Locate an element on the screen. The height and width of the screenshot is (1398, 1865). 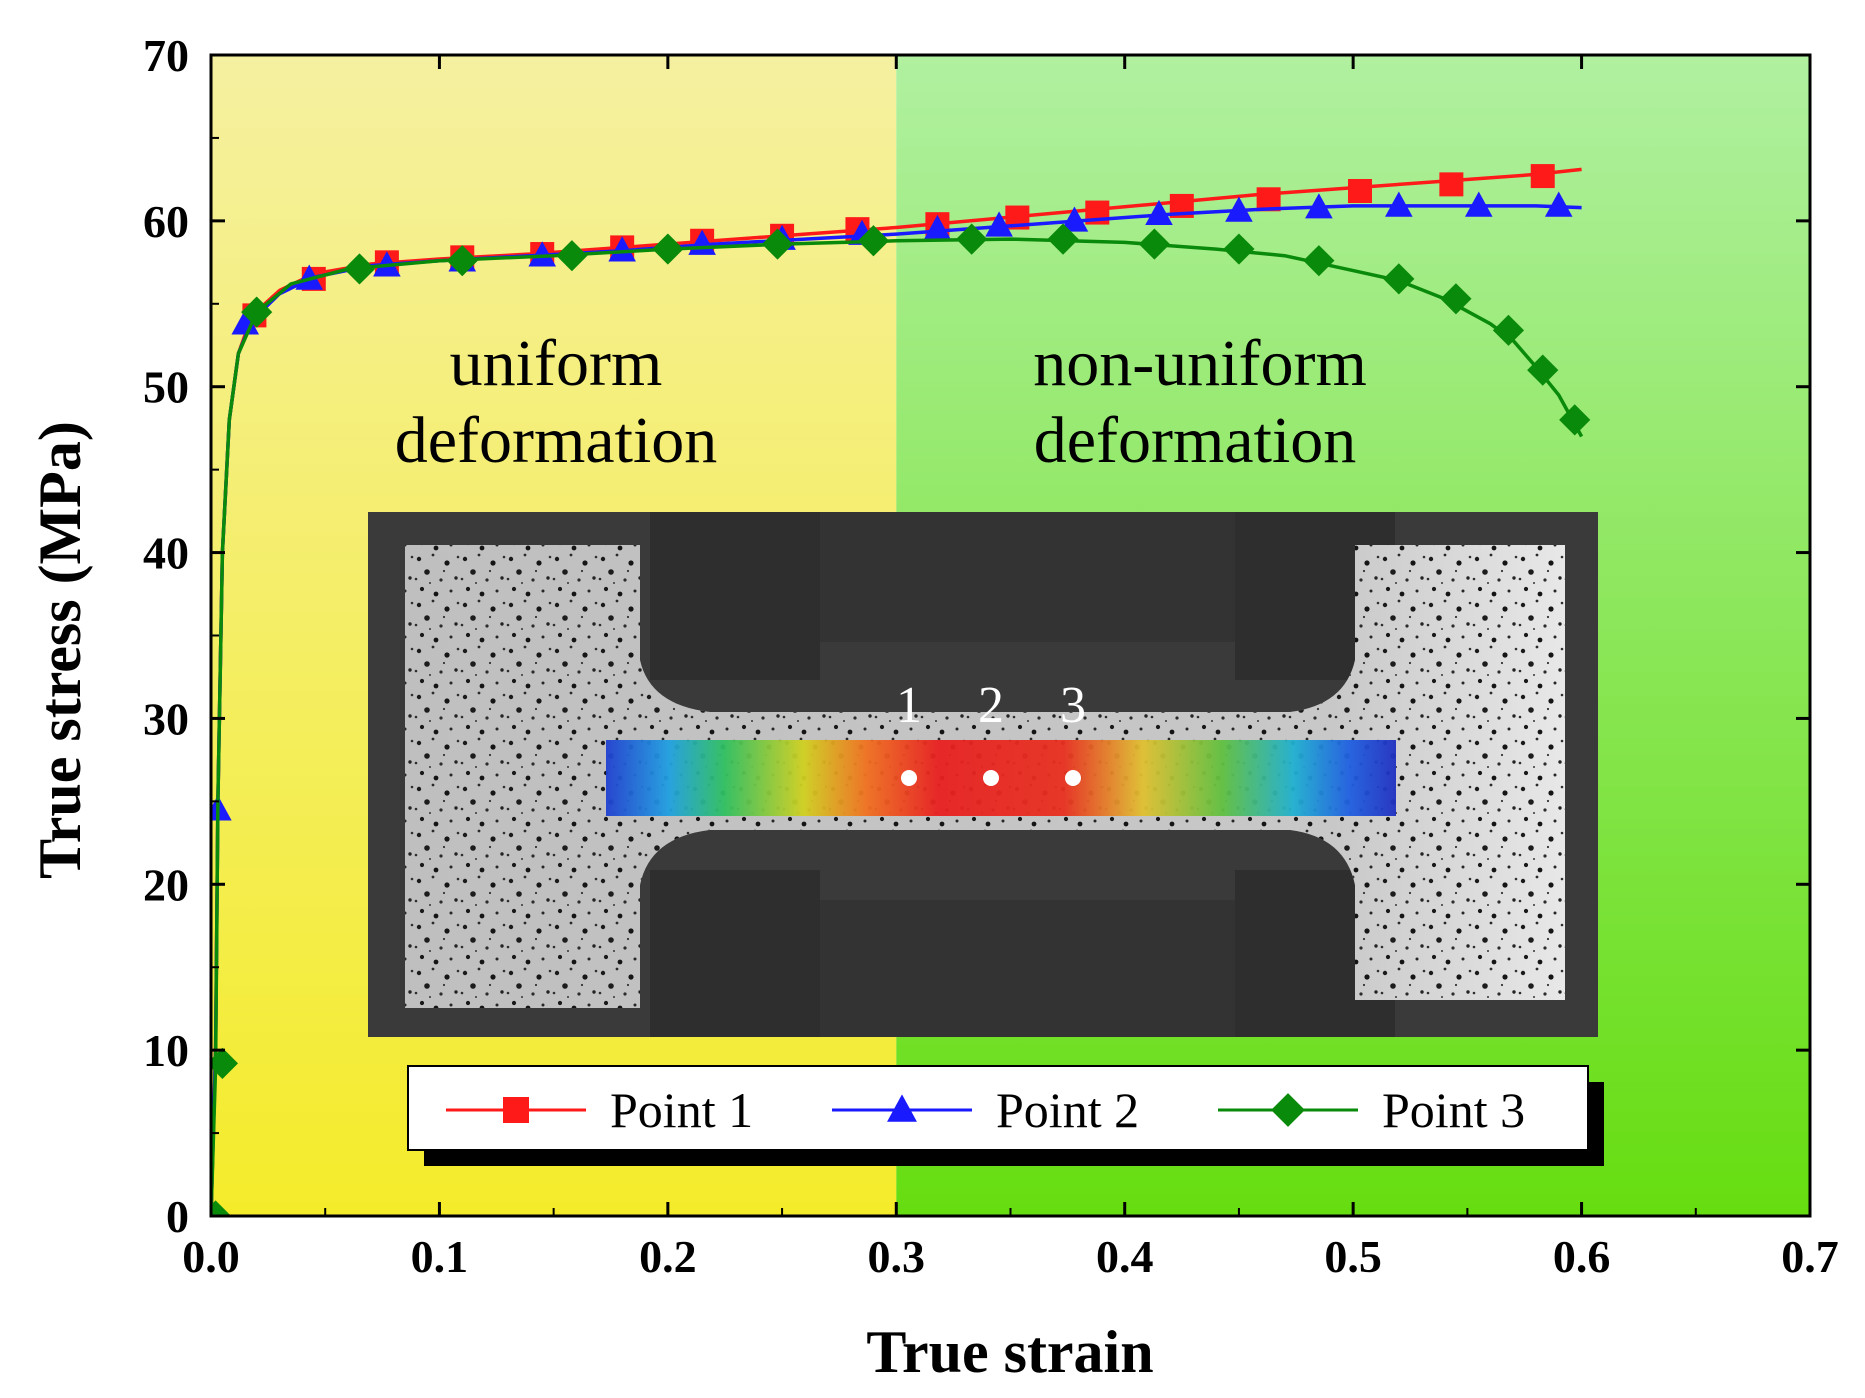
region-label-nonuniform-line2: deformation is located at coordinates (1195, 440).